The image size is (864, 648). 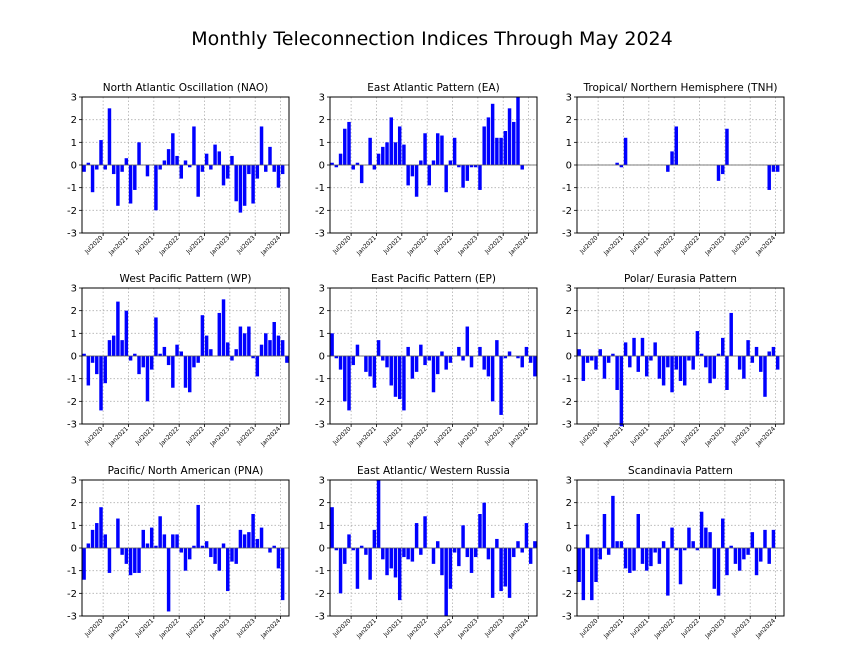 I want to click on x-tick-label: Jul2023, so click(x=246, y=436).